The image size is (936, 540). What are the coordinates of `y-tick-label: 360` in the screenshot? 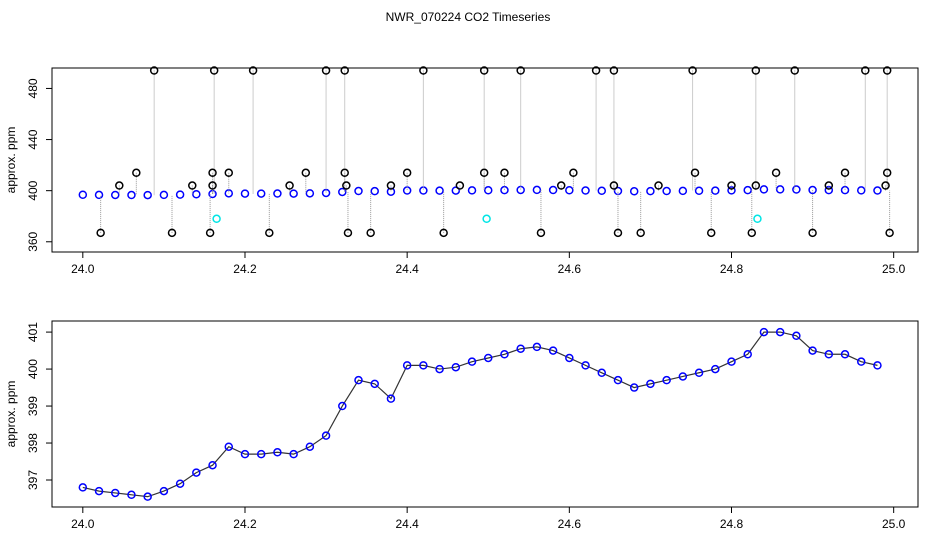 It's located at (33, 241).